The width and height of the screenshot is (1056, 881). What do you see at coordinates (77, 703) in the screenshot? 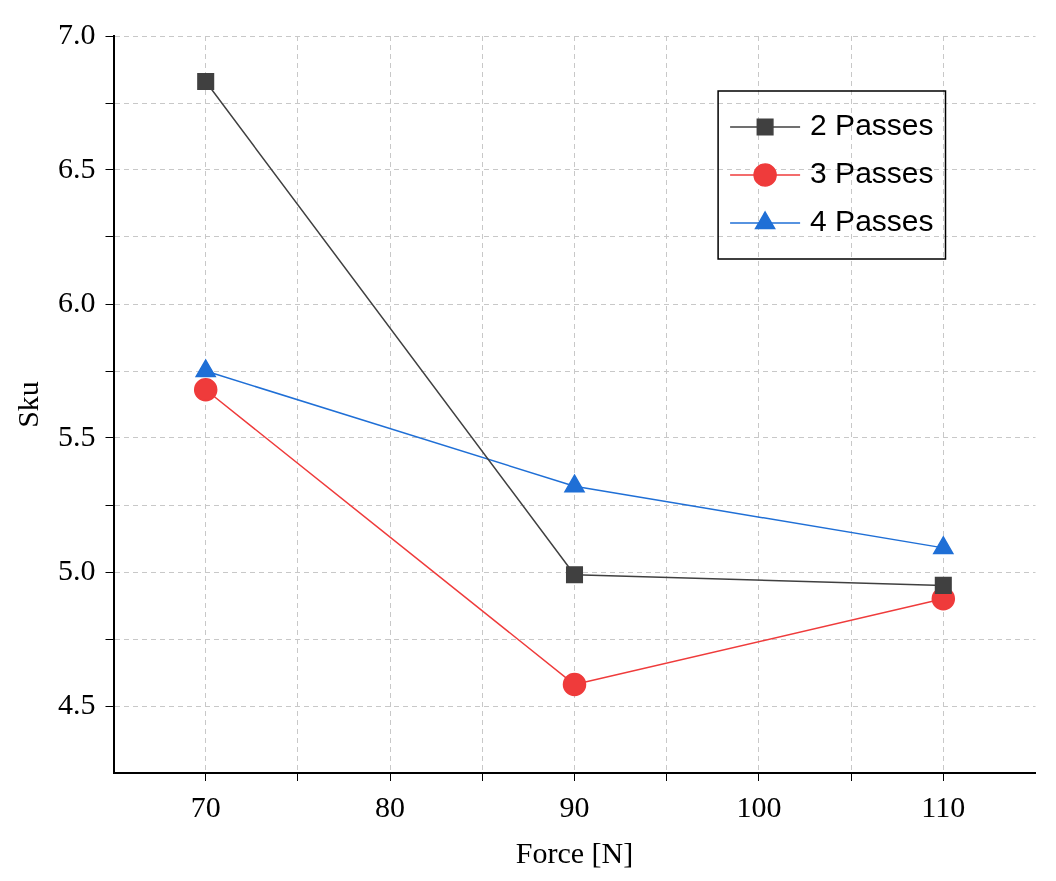
I see `y-tick-label: 4.5` at bounding box center [77, 703].